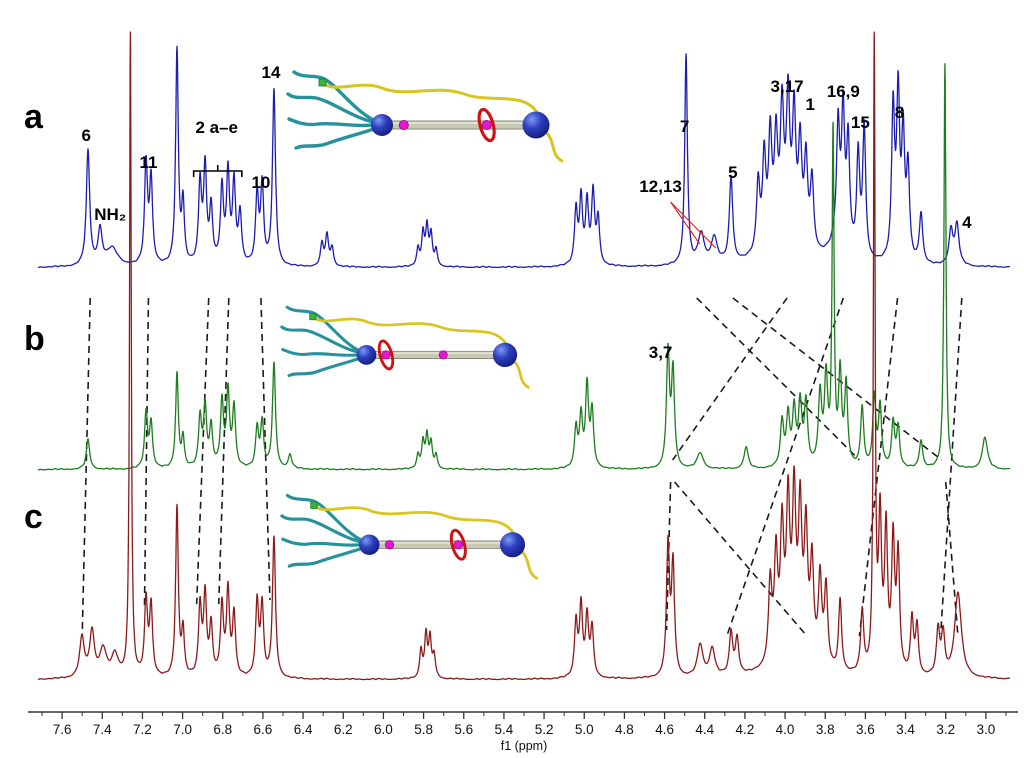  I want to click on axis-tick-label: 7.2, so click(142, 729).